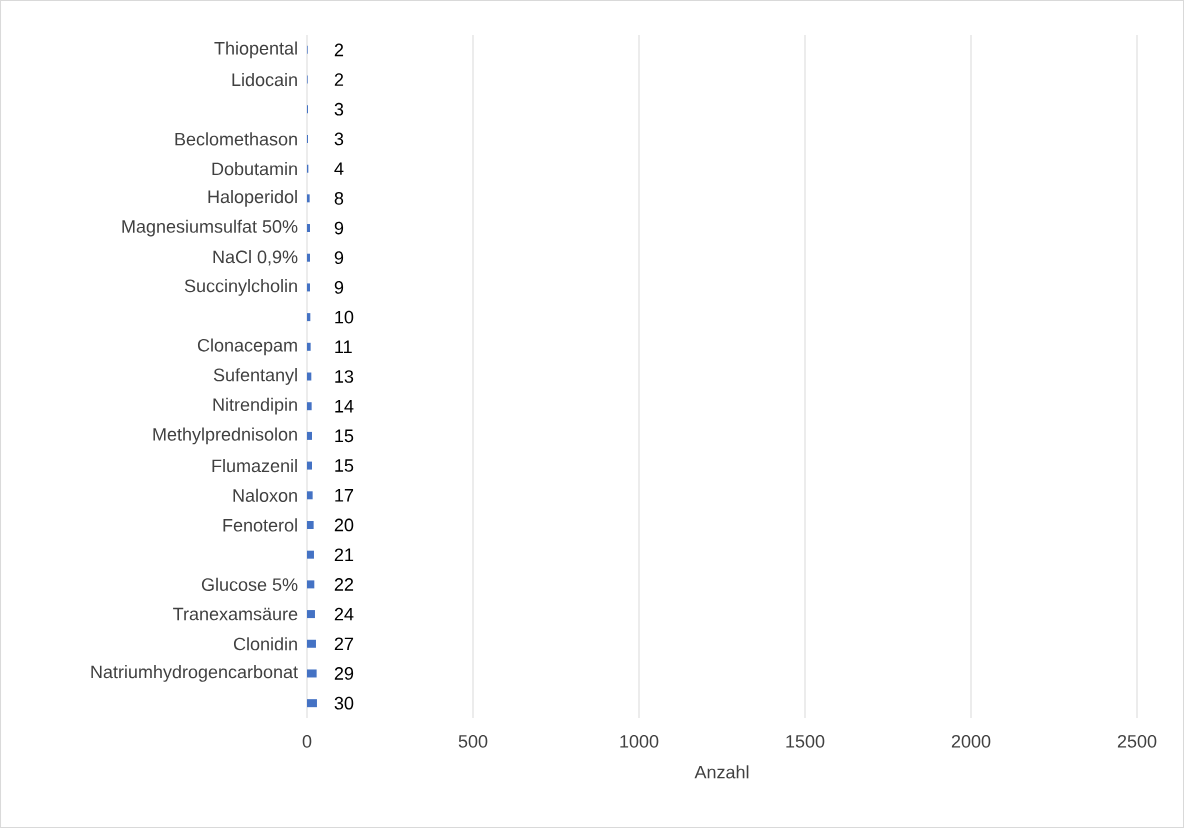 The width and height of the screenshot is (1184, 828). Describe the element at coordinates (473, 741) in the screenshot. I see `x-tick-label: 500` at that location.